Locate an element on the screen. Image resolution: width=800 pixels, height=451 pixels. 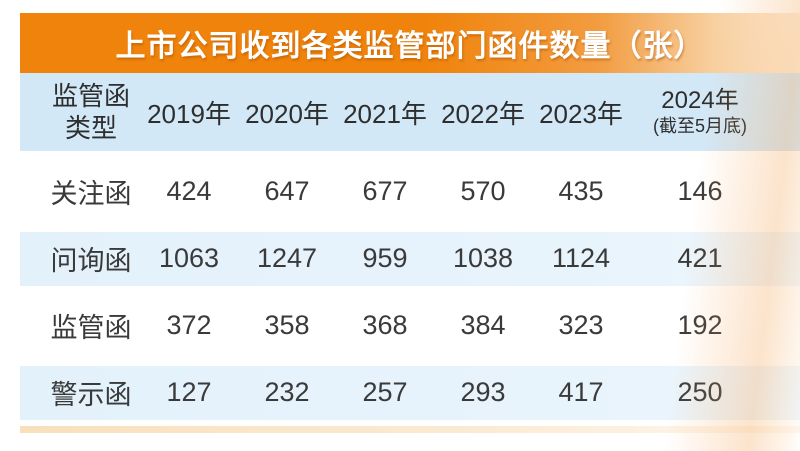
column-header-2022: 2022年 is located at coordinates (483, 113).